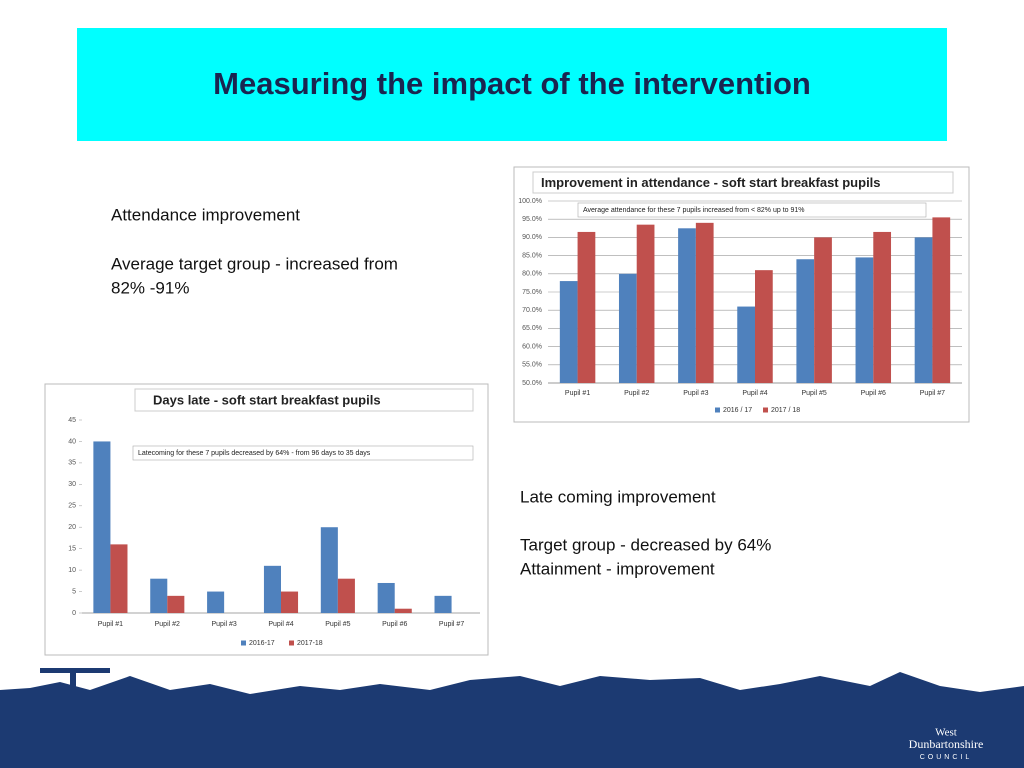  I want to click on late-heading: Late coming improvement, so click(618, 496).